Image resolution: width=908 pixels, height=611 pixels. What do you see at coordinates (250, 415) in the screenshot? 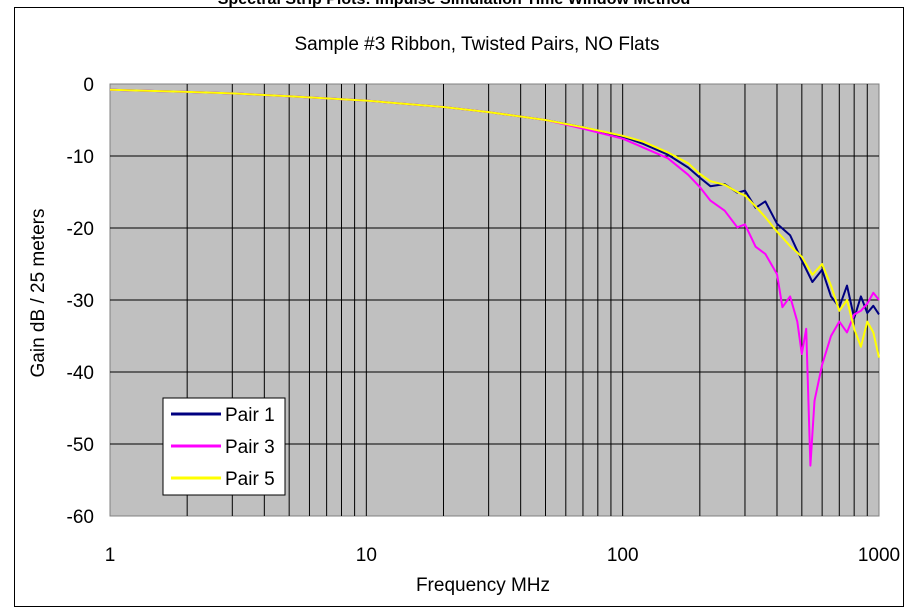
I see `legend-label: Pair 1` at bounding box center [250, 415].